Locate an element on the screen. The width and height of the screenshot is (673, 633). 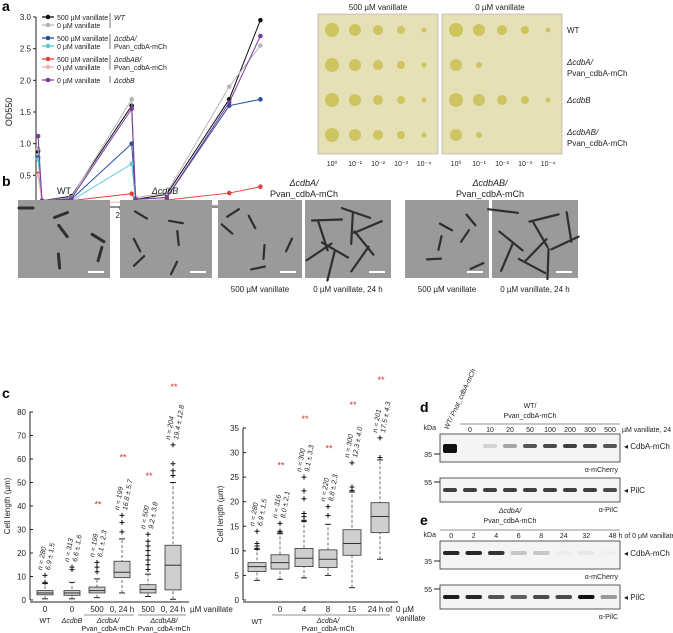
y-tick-label: 5 is located at coordinates (237, 575).